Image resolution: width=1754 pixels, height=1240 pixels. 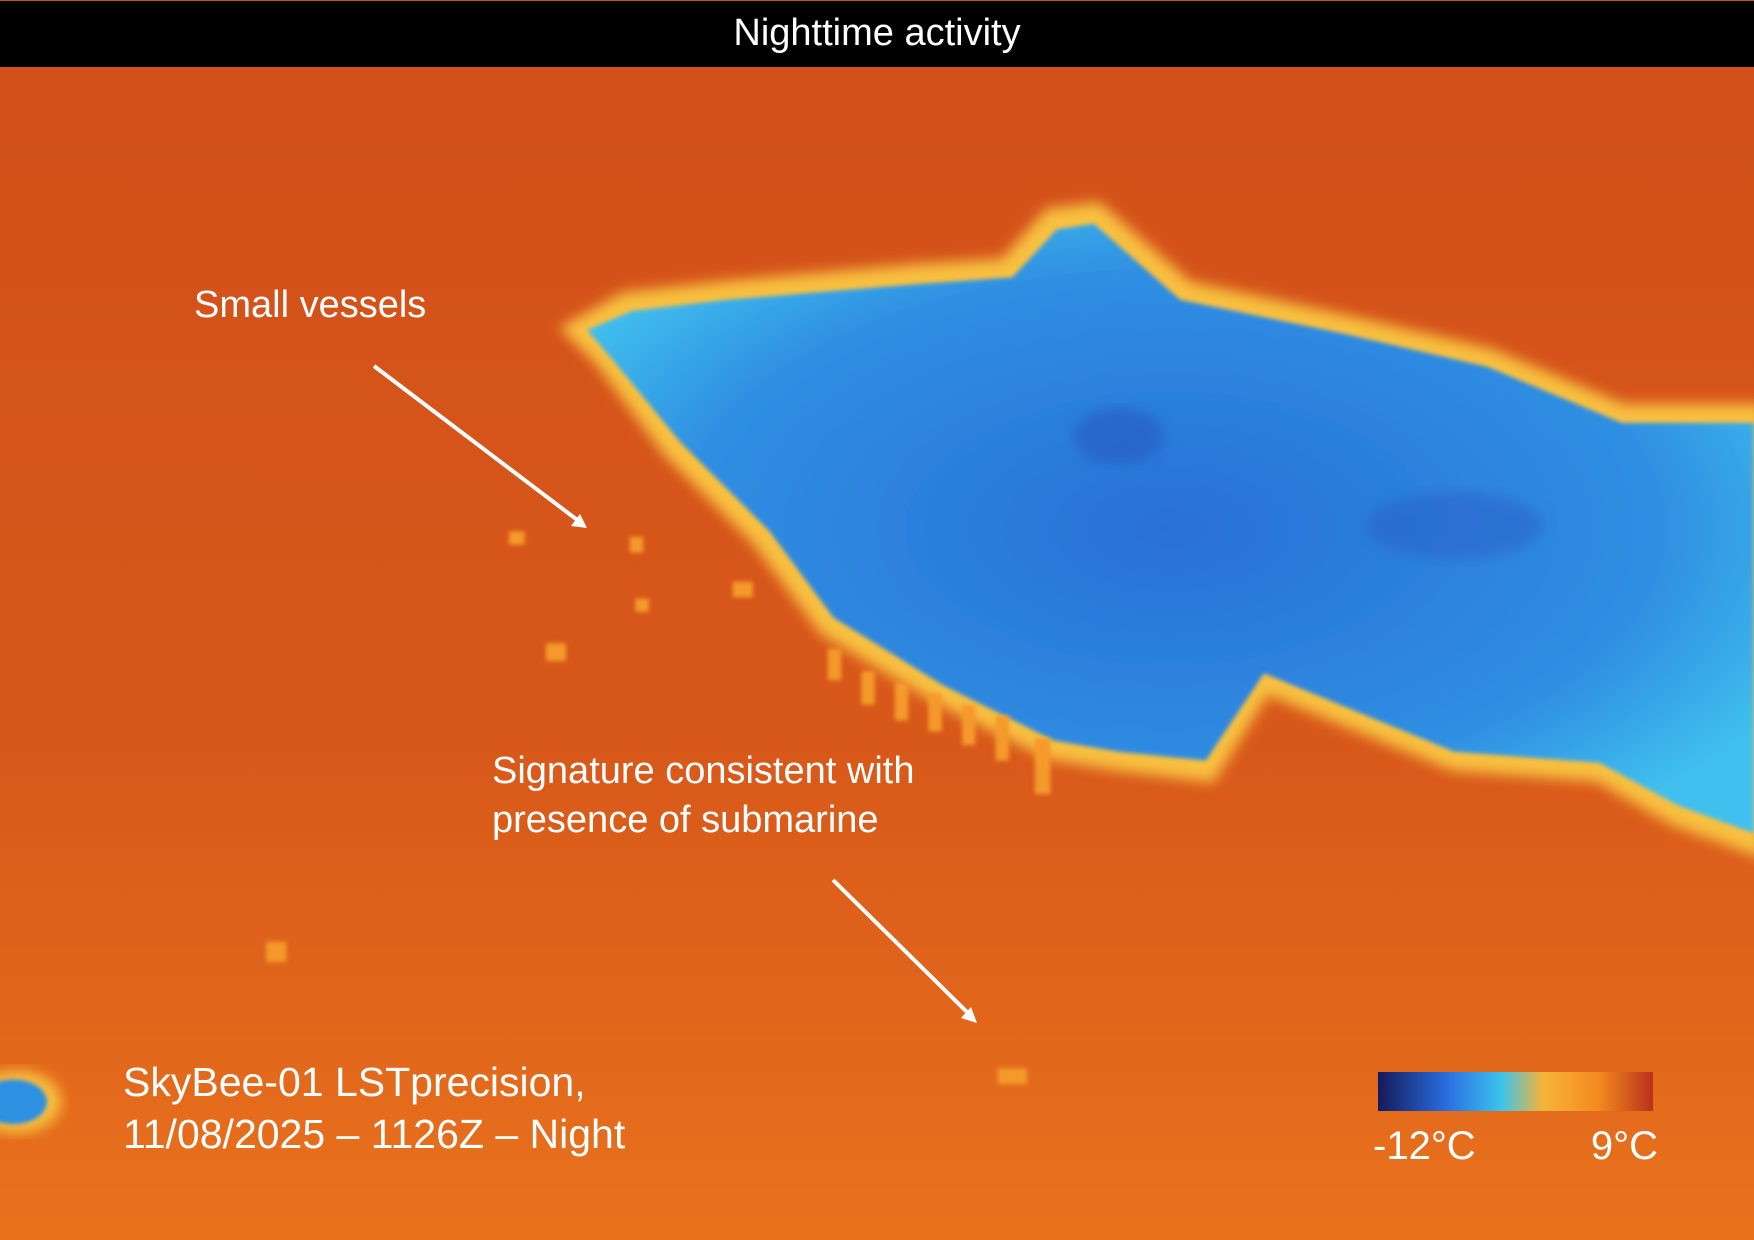 I want to click on annotation-line: Small vessels, so click(x=310, y=305).